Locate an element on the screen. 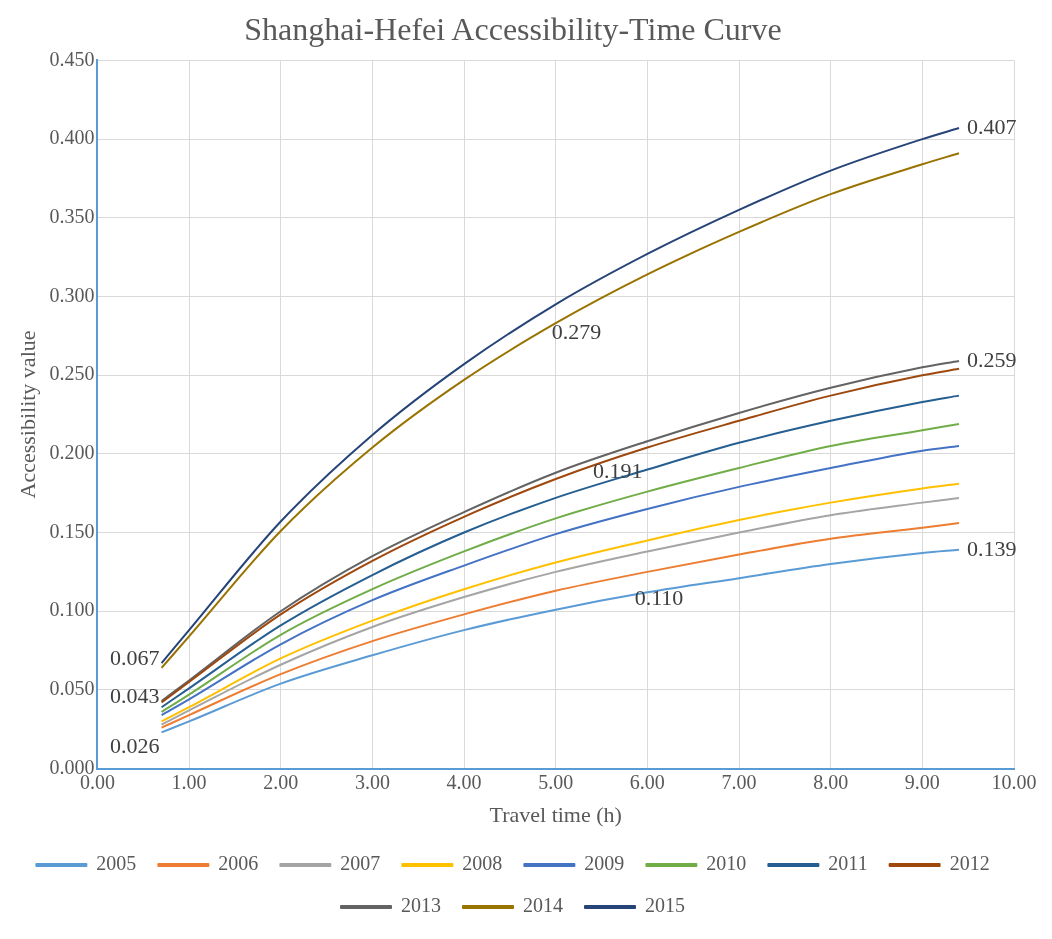 The width and height of the screenshot is (1052, 939). annotation: 0.191 is located at coordinates (618, 470).